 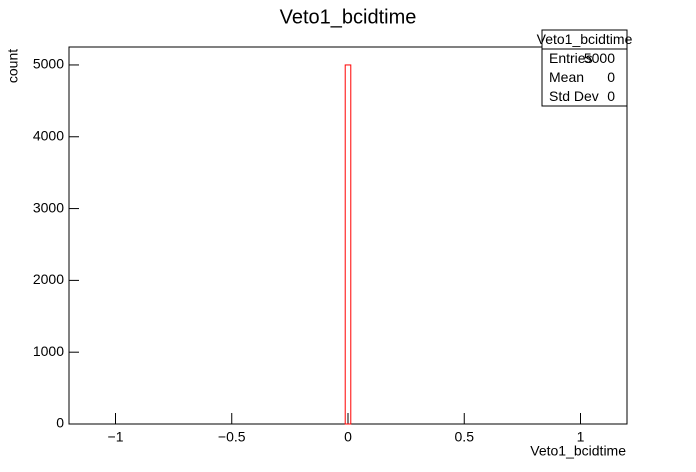 I want to click on y-tick-label: 2000, so click(x=48, y=279).